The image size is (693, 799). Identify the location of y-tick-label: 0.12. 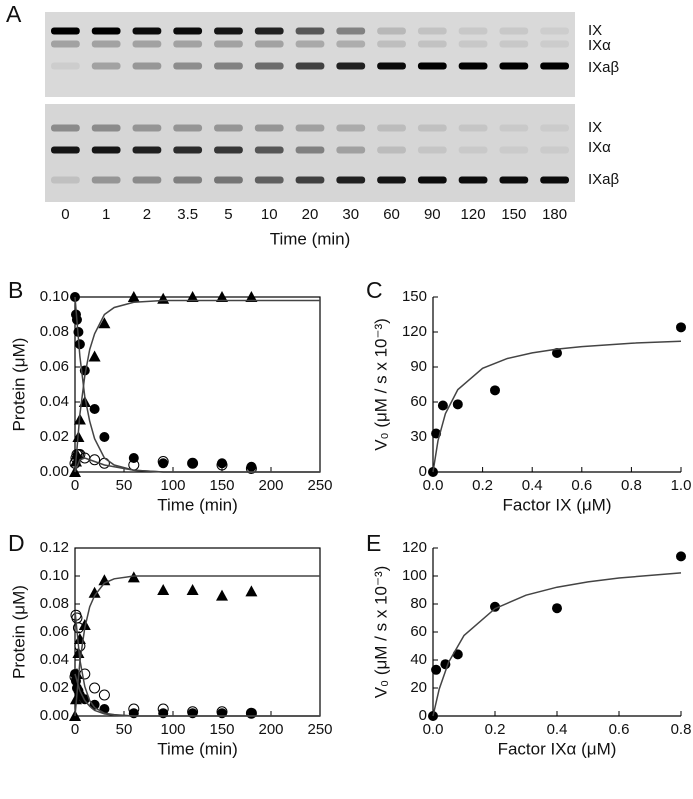
(54, 547).